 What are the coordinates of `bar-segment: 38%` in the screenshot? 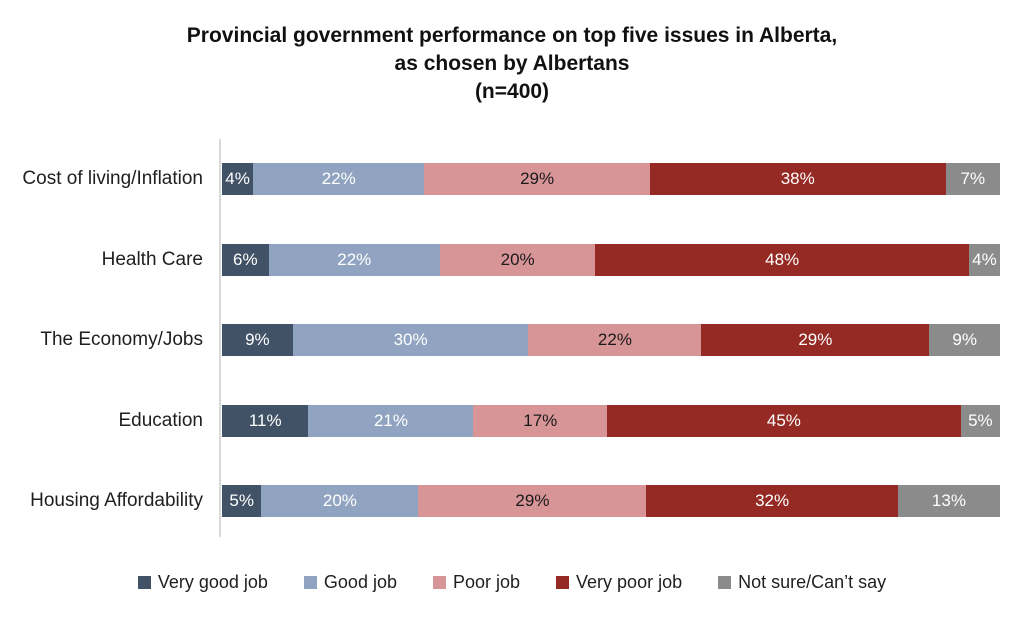 It's located at (797, 179).